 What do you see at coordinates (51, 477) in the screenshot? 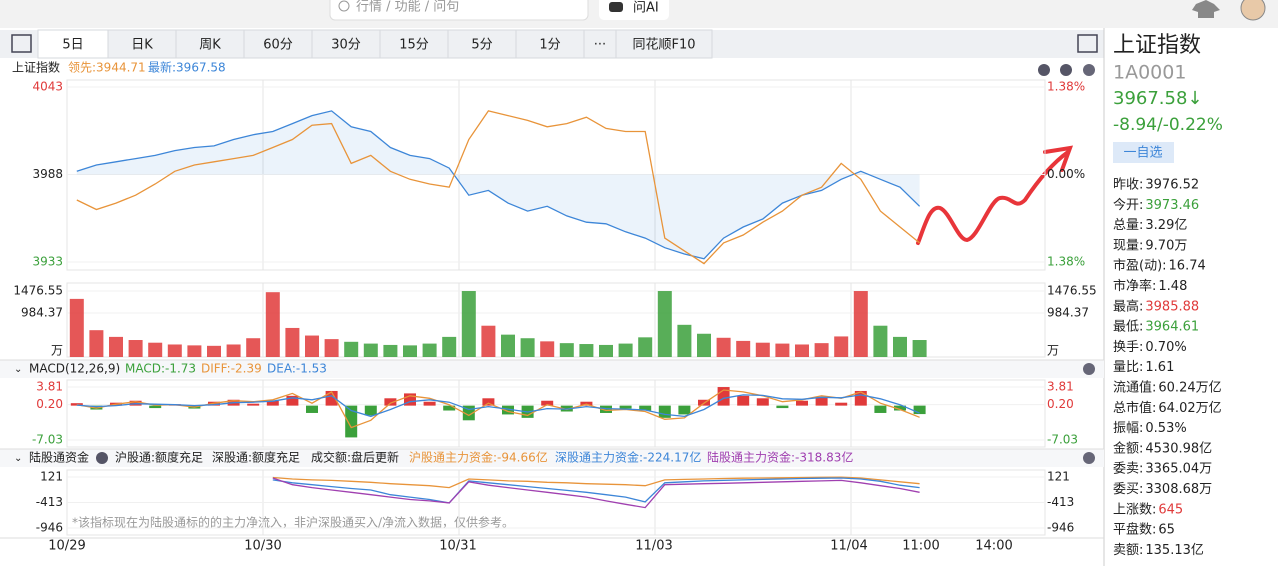
I see `y-tick-label: 121` at bounding box center [51, 477].